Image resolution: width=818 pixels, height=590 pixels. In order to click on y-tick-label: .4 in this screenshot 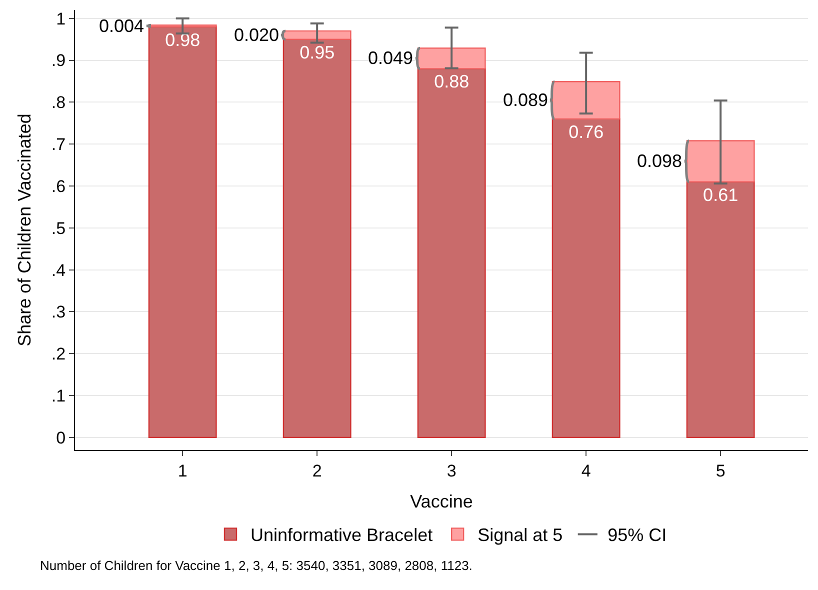, I will do `click(58, 270)`.